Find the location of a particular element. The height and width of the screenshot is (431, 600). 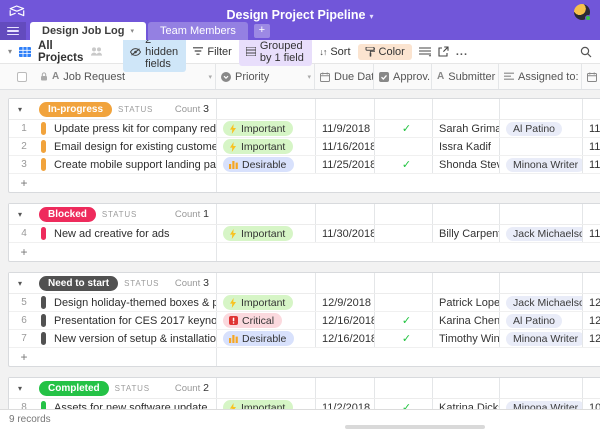

assigned-cell: Jack MichaelsonJodi I is located at coordinates (540, 233).